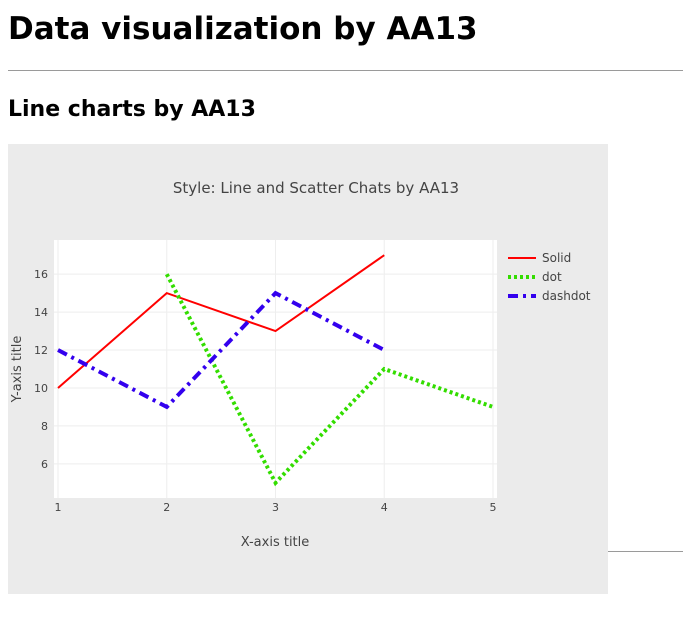 The height and width of the screenshot is (632, 683). I want to click on legend-item-dashdot: dashdot, so click(549, 296).